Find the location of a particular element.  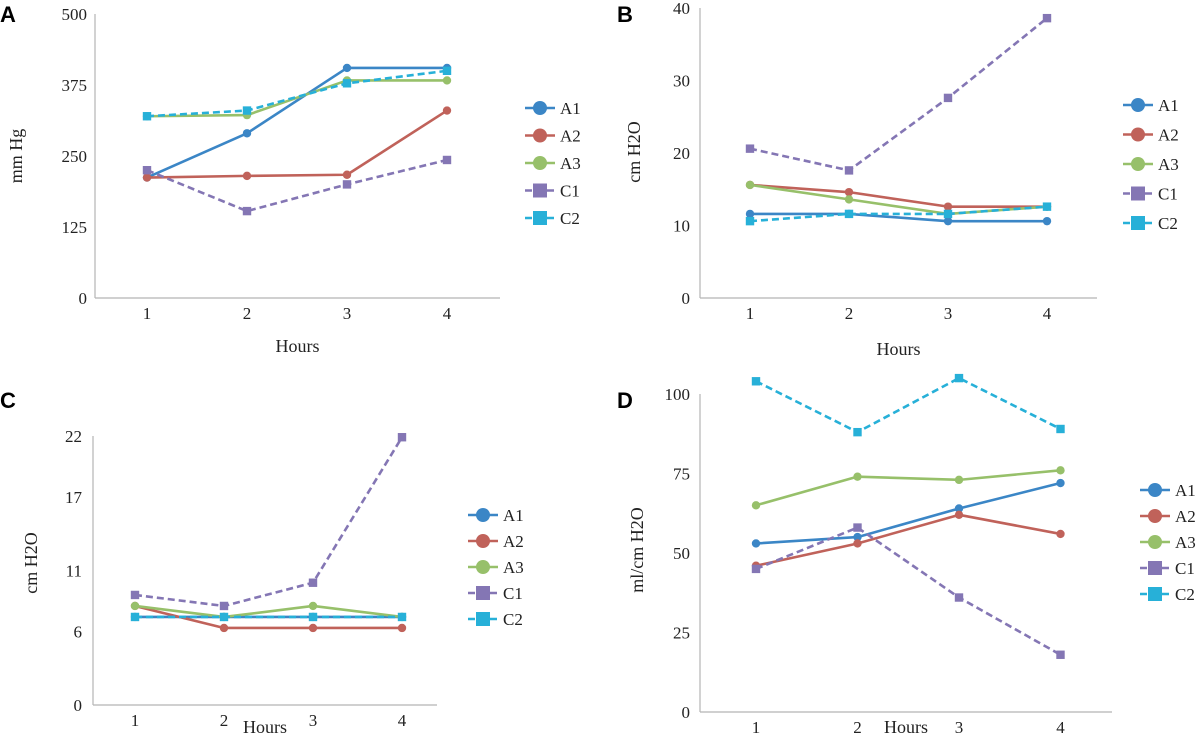

y-tick-label: 17 is located at coordinates (74, 497).